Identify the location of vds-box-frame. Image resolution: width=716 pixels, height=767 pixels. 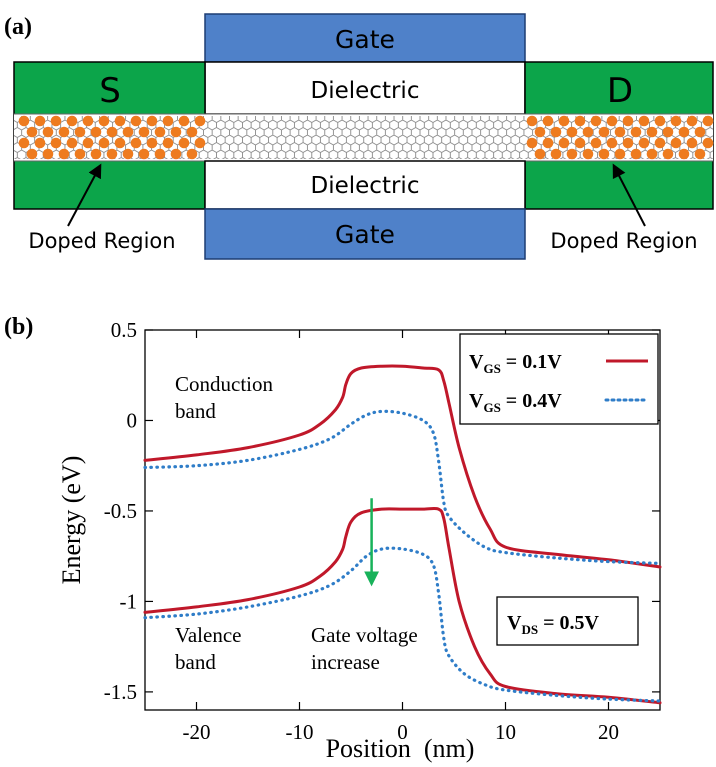
(567, 621).